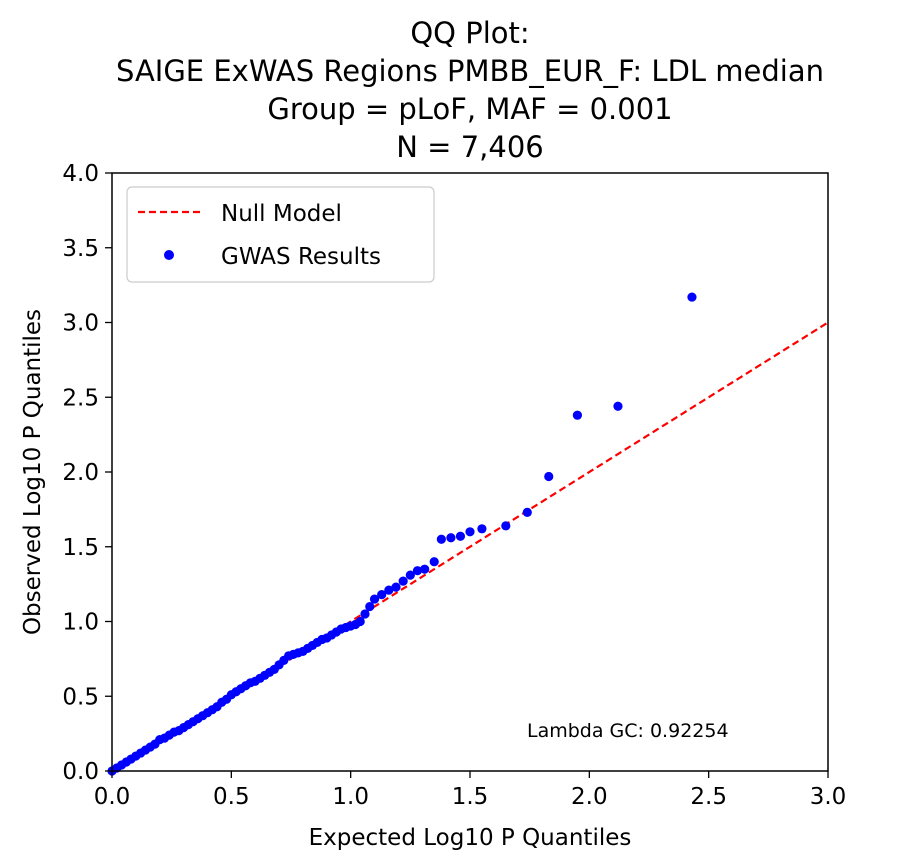 Image resolution: width=911 pixels, height=865 pixels. I want to click on x-tick-label: 2.5, so click(708, 797).